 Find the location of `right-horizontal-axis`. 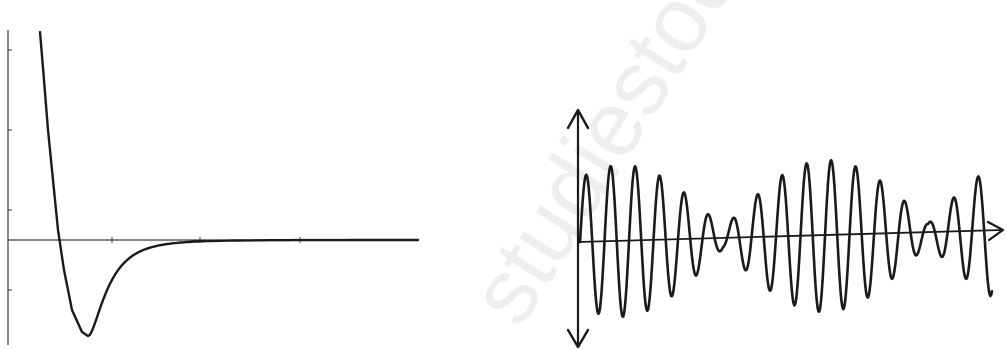

right-horizontal-axis is located at coordinates (790, 236).